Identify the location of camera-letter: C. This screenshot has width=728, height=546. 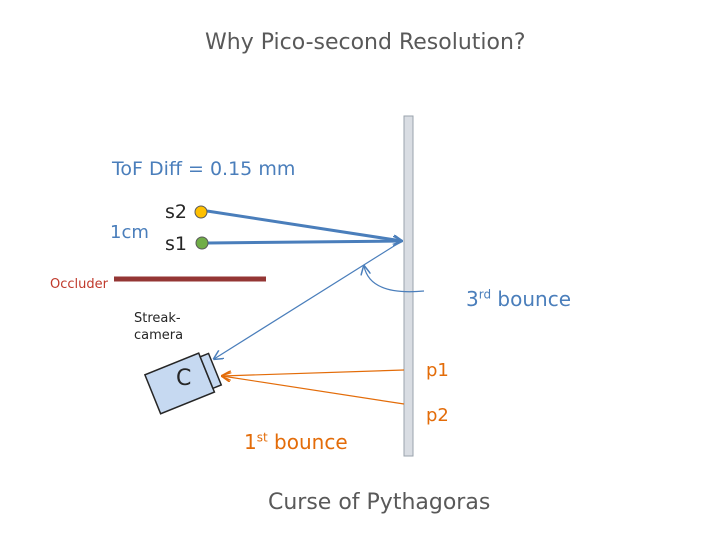
(184, 378).